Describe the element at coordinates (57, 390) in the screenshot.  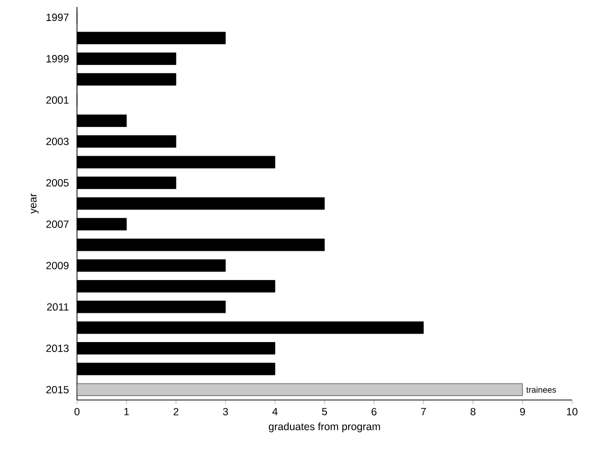
I see `y-tick-label: 2015` at that location.